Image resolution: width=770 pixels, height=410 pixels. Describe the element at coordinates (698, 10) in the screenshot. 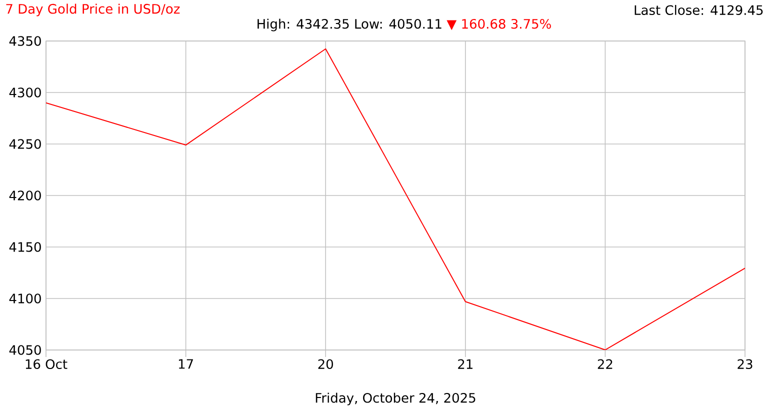

I see `text: Last Close: 4129.45` at that location.